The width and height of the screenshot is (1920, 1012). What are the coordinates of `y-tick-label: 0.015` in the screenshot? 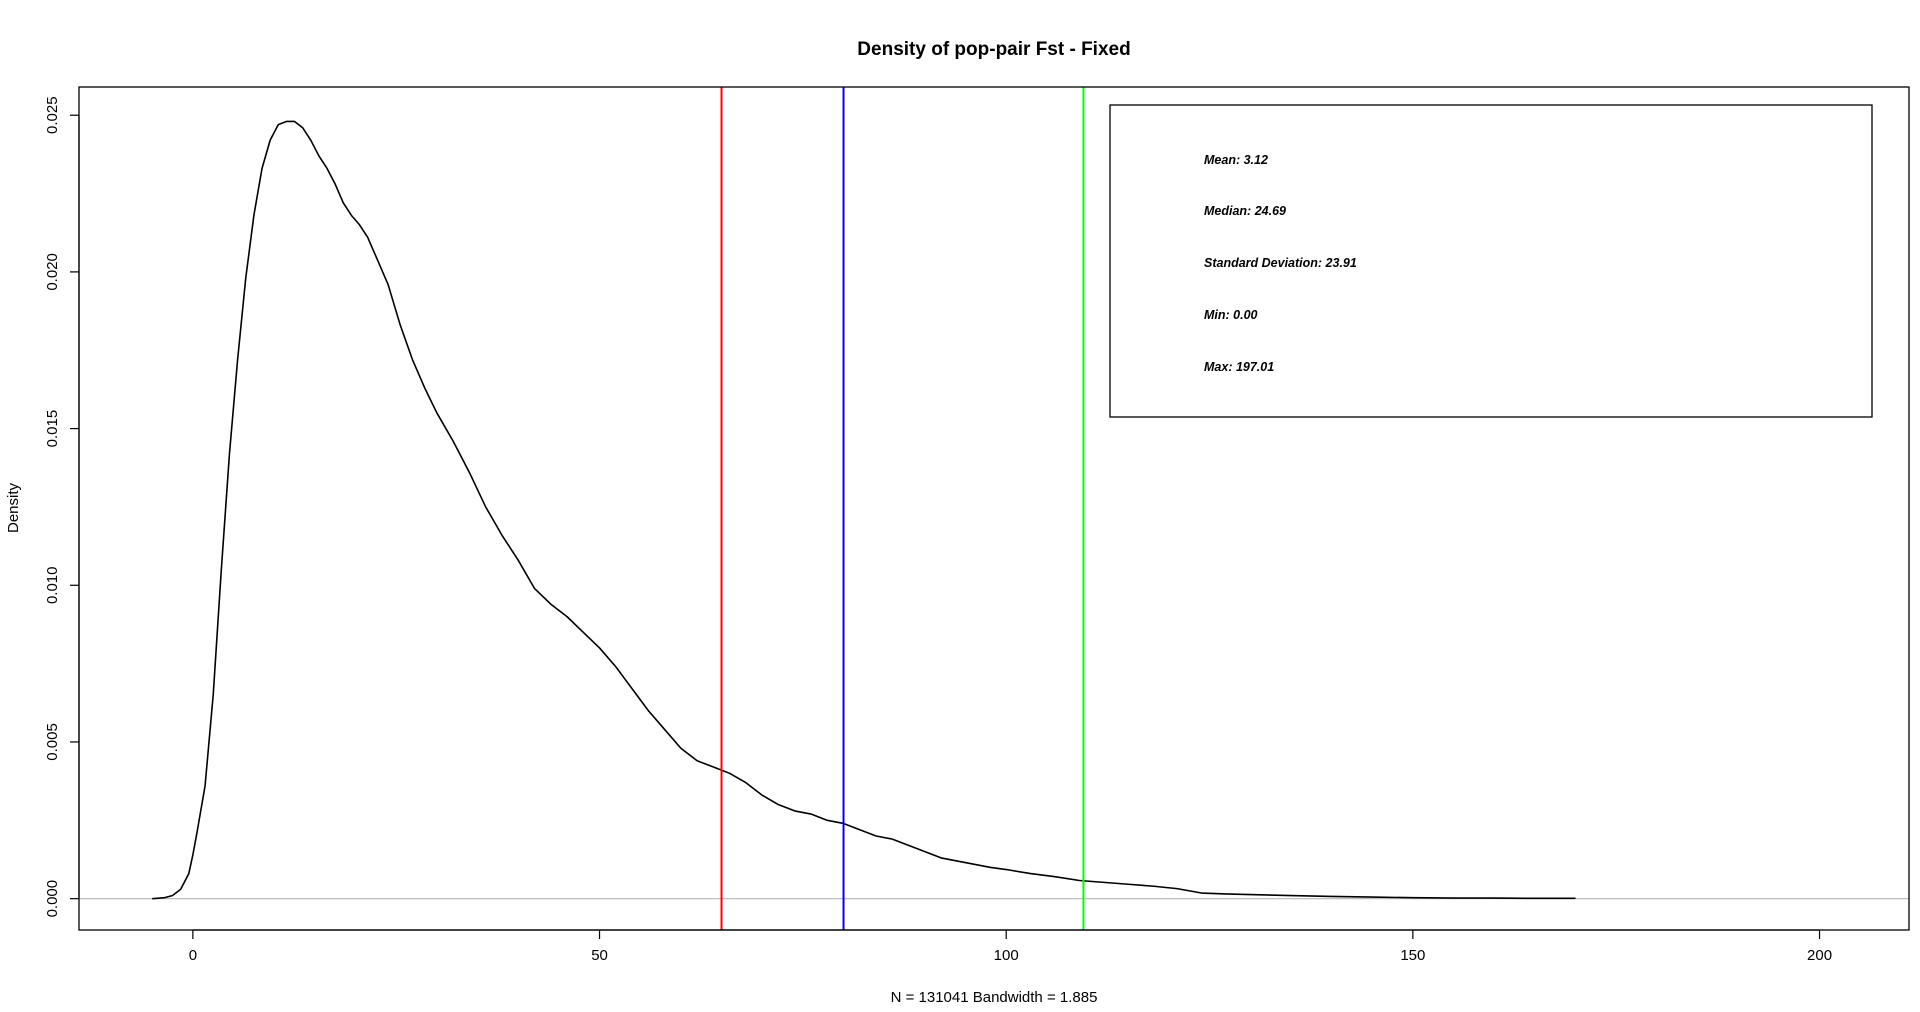 It's located at (52, 429).